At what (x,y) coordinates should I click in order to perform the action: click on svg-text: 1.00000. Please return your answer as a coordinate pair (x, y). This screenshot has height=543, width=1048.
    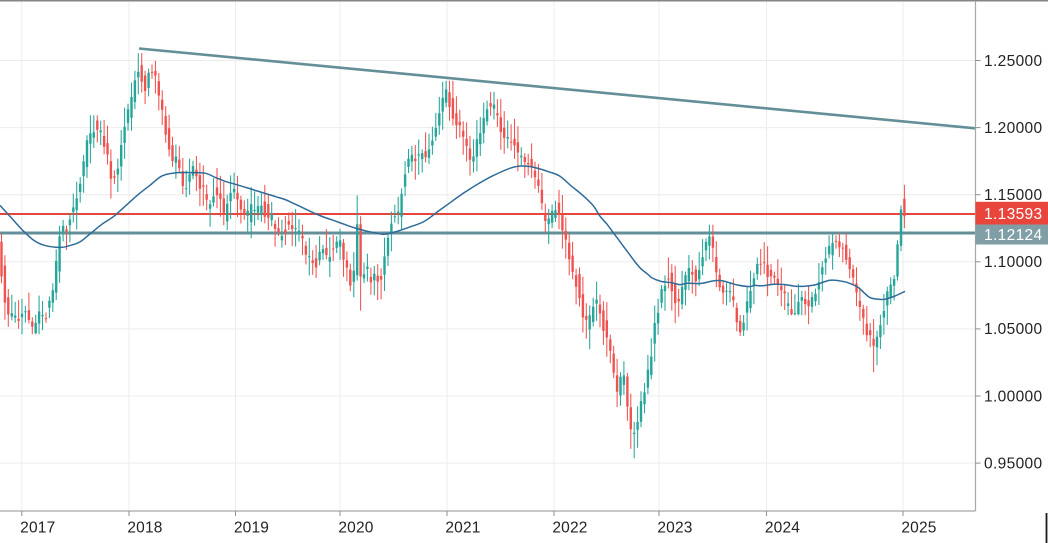
    Looking at the image, I should click on (1013, 396).